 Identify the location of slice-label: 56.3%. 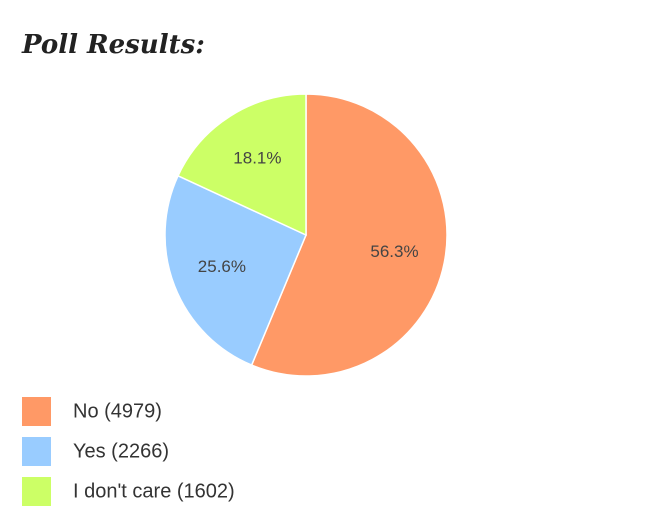
(394, 251).